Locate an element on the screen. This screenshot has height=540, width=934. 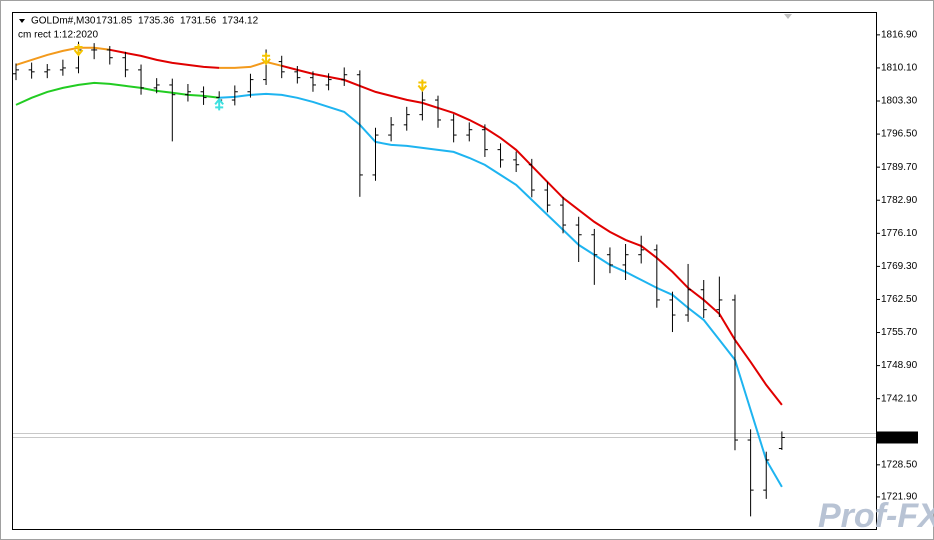
menu-triangle is located at coordinates (22, 21).